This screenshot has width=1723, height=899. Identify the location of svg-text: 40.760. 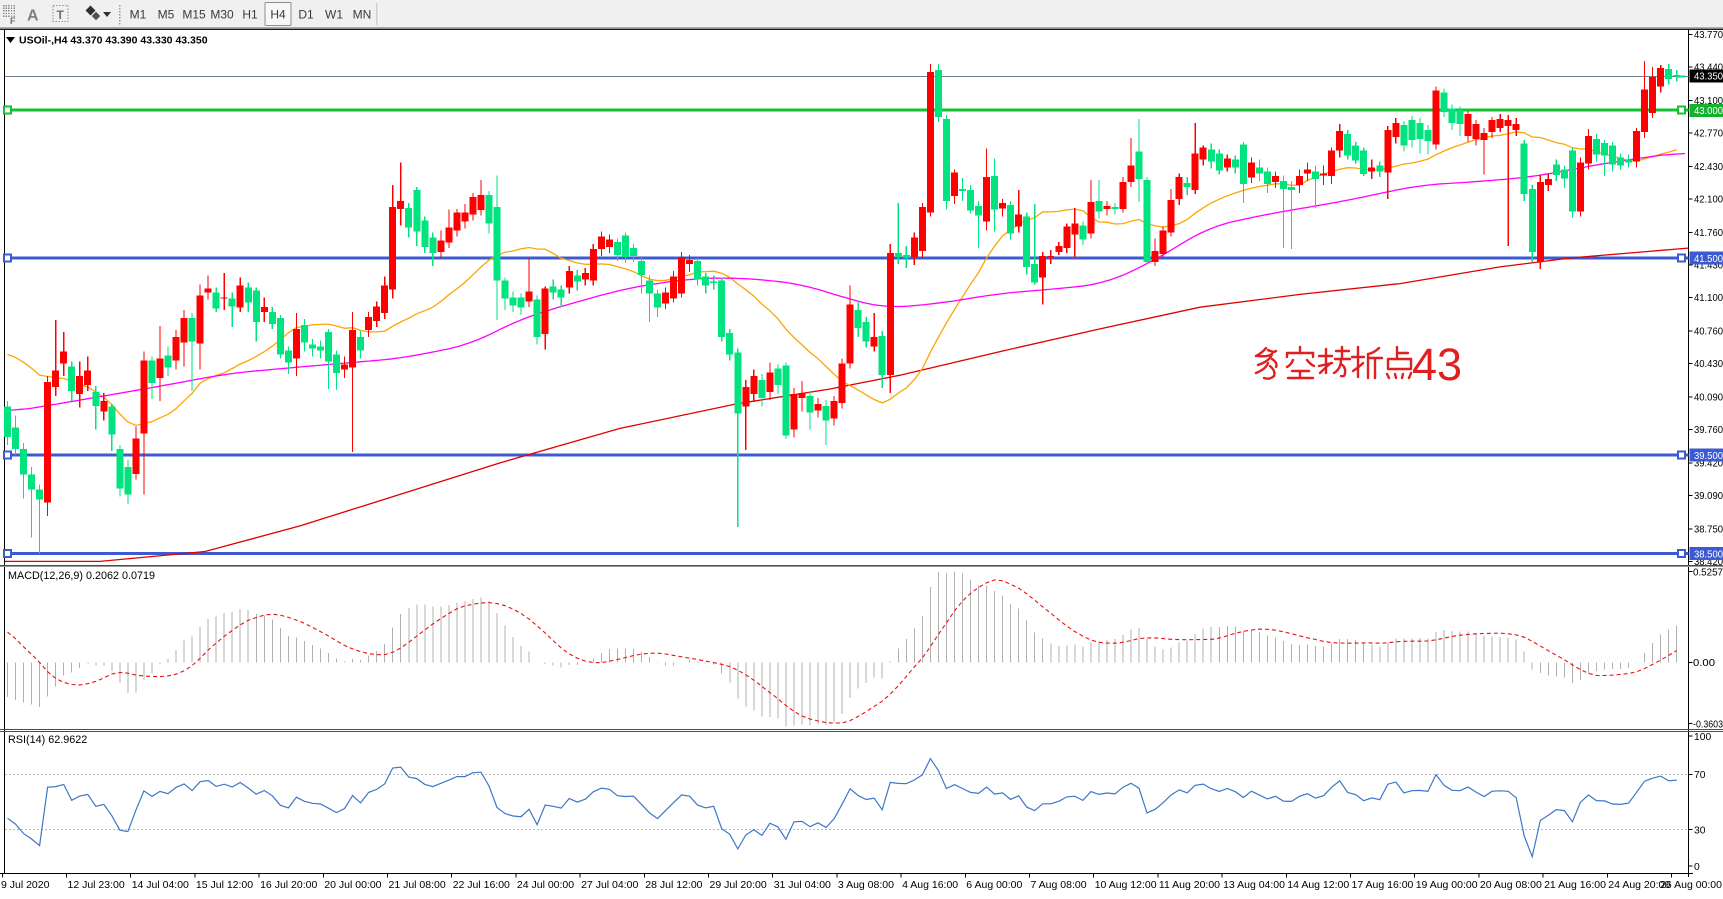
(1708, 332).